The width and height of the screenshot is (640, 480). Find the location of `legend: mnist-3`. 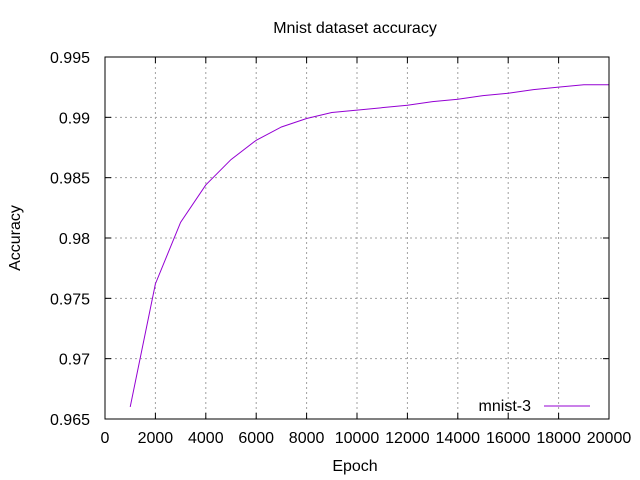

legend: mnist-3 is located at coordinates (534, 406).